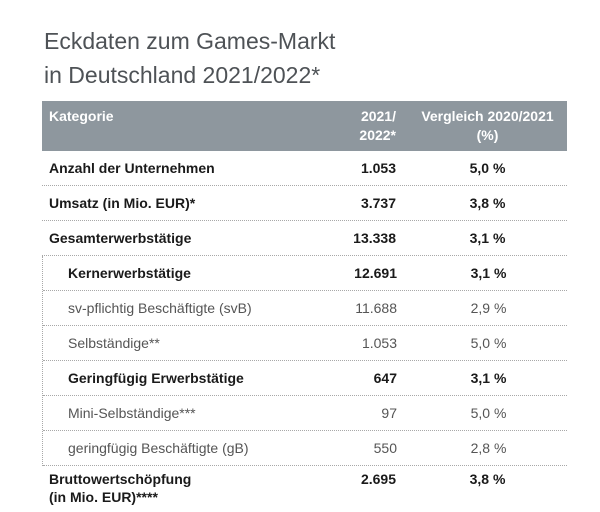 This screenshot has height=512, width=600. I want to click on title-line-2: in Deutschland 2021/2022*, so click(182, 75).